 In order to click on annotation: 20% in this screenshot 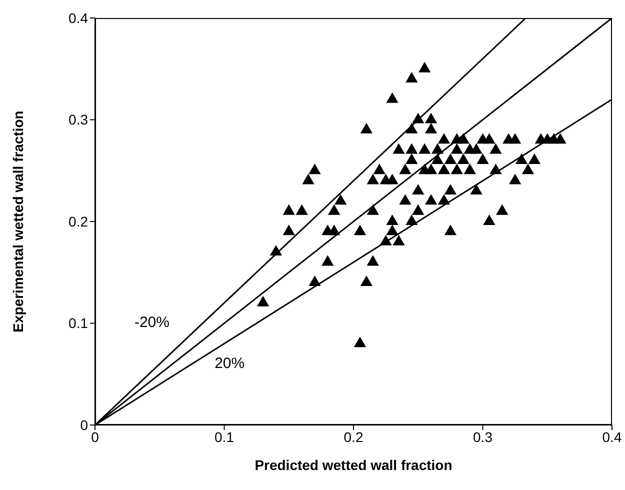, I will do `click(229, 363)`.